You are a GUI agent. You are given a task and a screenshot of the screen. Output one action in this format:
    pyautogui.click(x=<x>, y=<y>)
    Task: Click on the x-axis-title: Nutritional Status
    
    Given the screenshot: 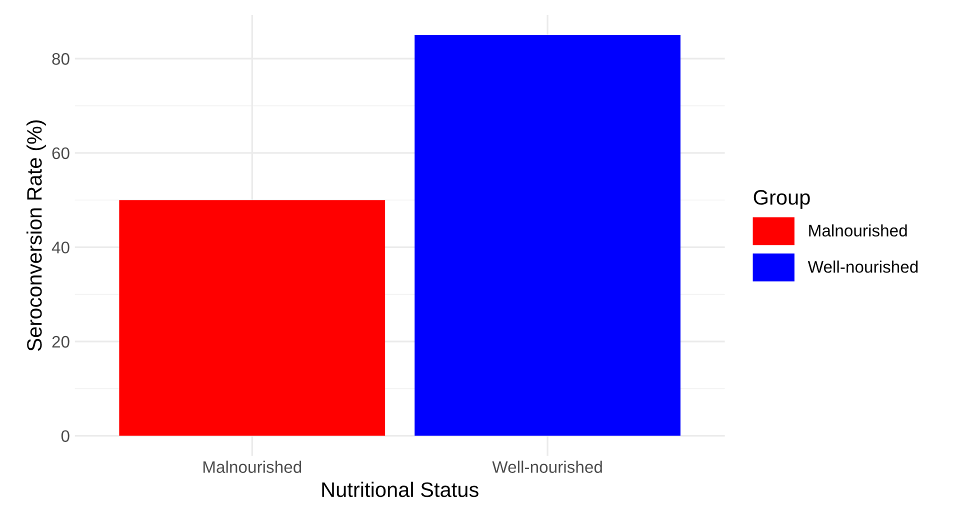 What is the action you would take?
    pyautogui.click(x=400, y=490)
    